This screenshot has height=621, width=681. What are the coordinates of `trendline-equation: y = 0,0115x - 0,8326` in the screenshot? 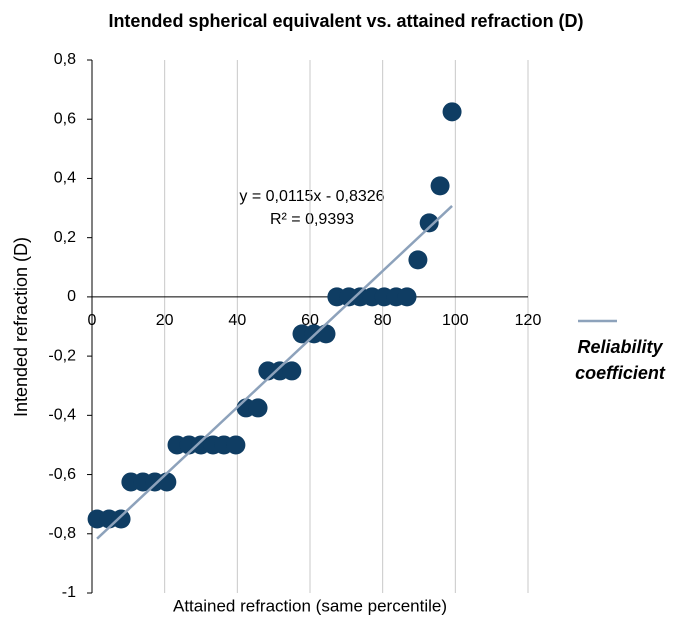 It's located at (311, 196).